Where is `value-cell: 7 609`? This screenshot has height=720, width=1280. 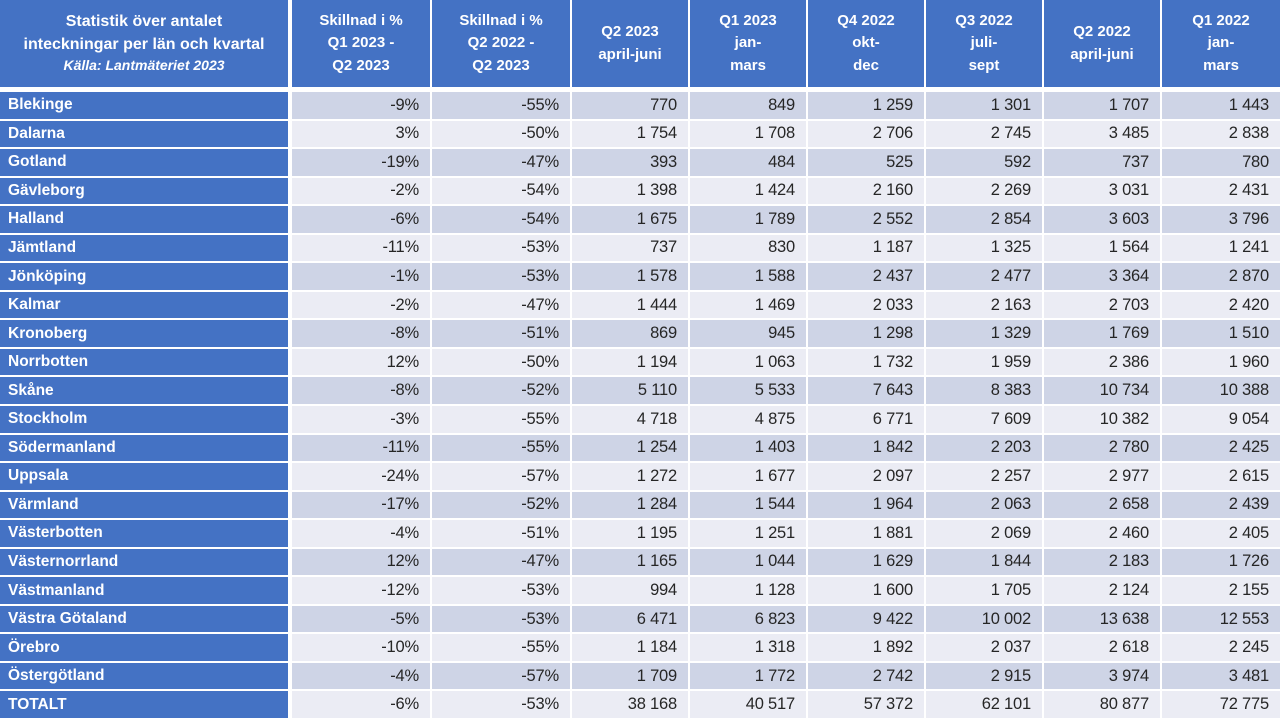
value-cell: 7 609 is located at coordinates (985, 420).